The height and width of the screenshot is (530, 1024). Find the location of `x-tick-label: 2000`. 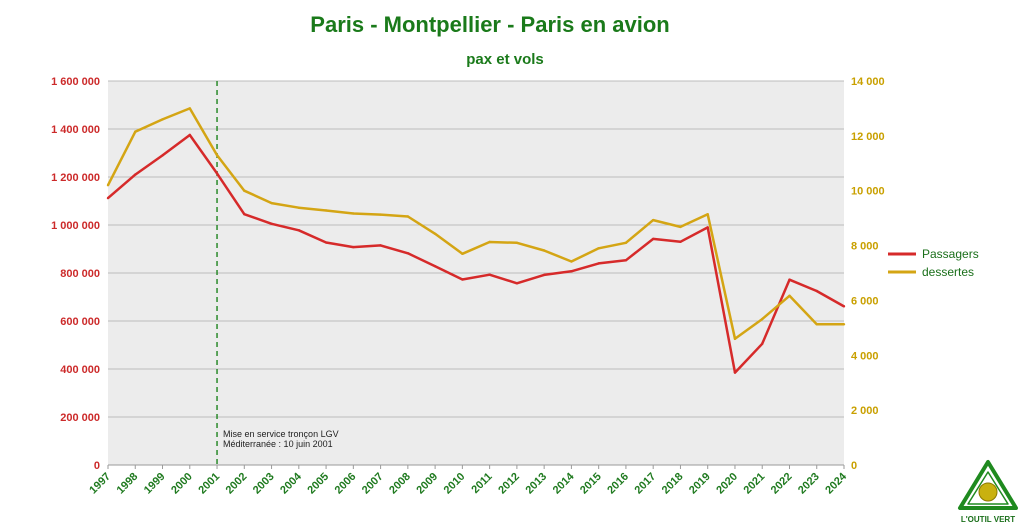

x-tick-label: 2000 is located at coordinates (182, 484).